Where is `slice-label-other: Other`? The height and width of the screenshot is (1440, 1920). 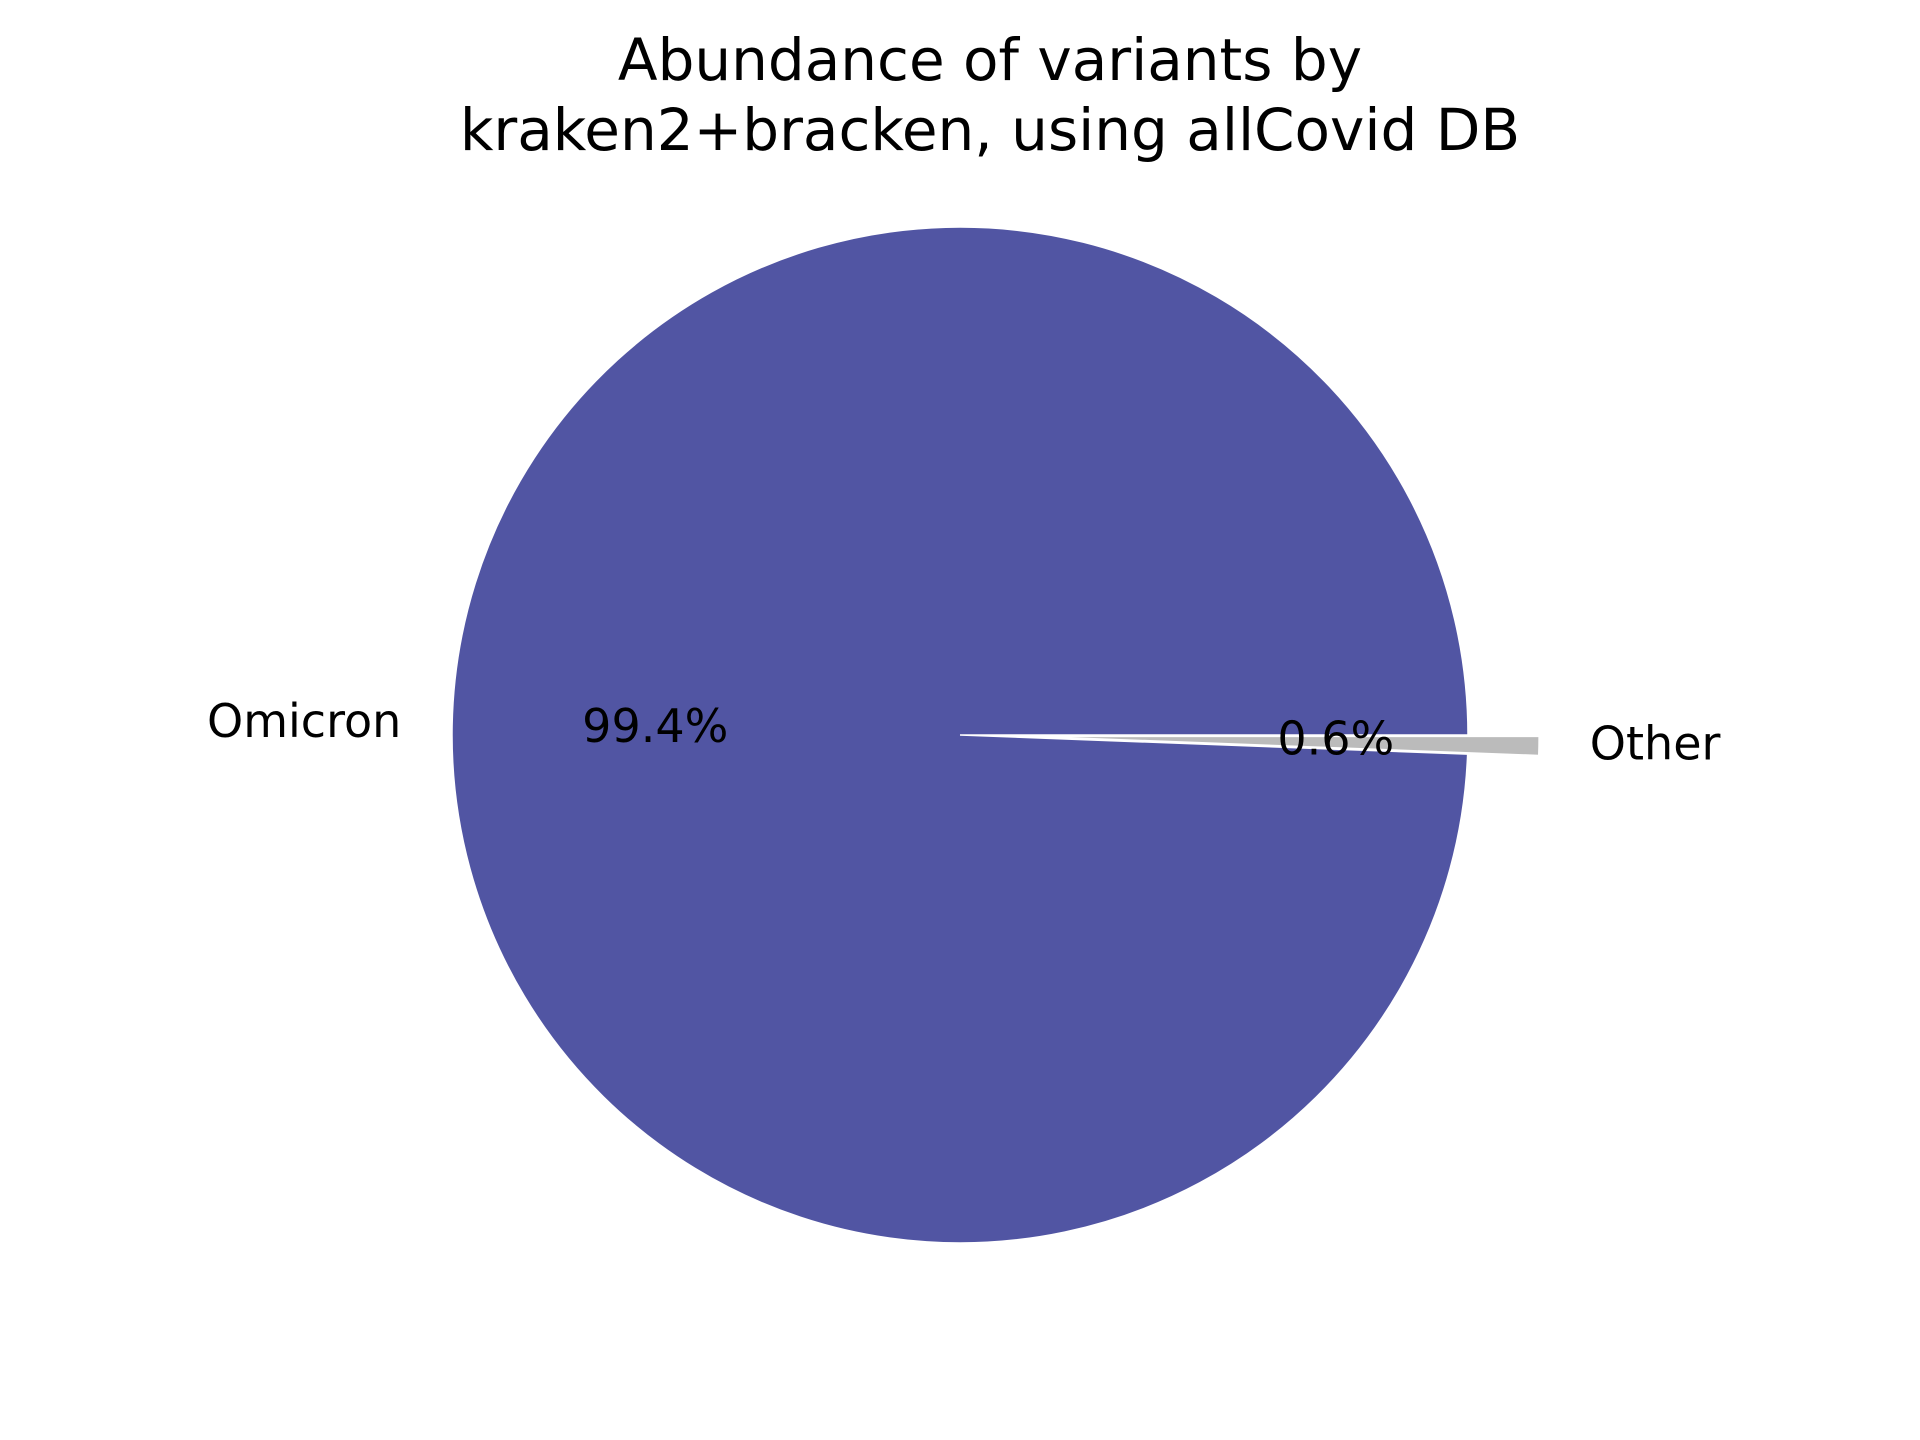 slice-label-other: Other is located at coordinates (1655, 743).